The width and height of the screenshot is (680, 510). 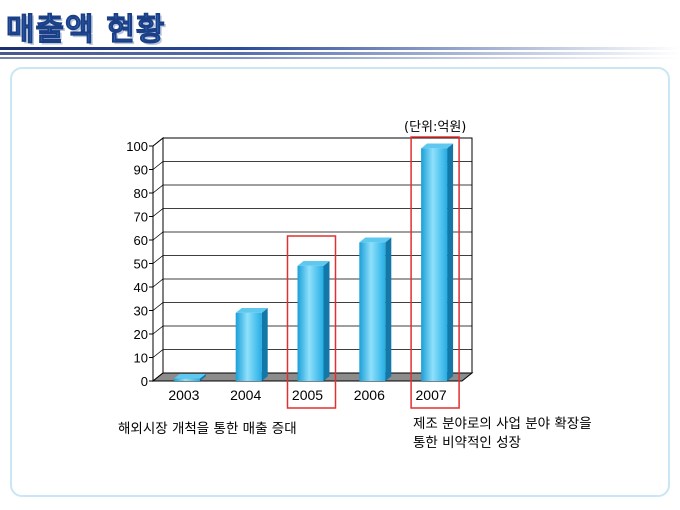 What do you see at coordinates (141, 170) in the screenshot?
I see `y-tick-label: 90` at bounding box center [141, 170].